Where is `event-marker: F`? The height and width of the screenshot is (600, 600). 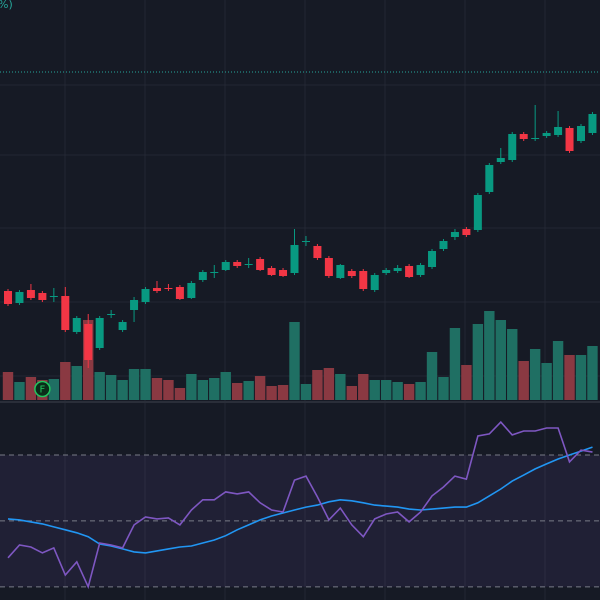 event-marker: F is located at coordinates (42, 389).